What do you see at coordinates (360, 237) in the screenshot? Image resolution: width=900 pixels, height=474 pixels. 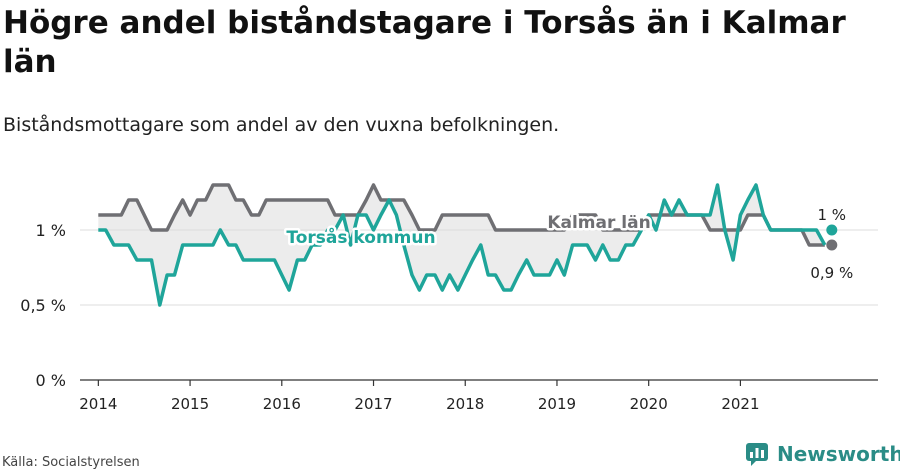 I see `torsas-series-label: Torsås kommun` at bounding box center [360, 237].